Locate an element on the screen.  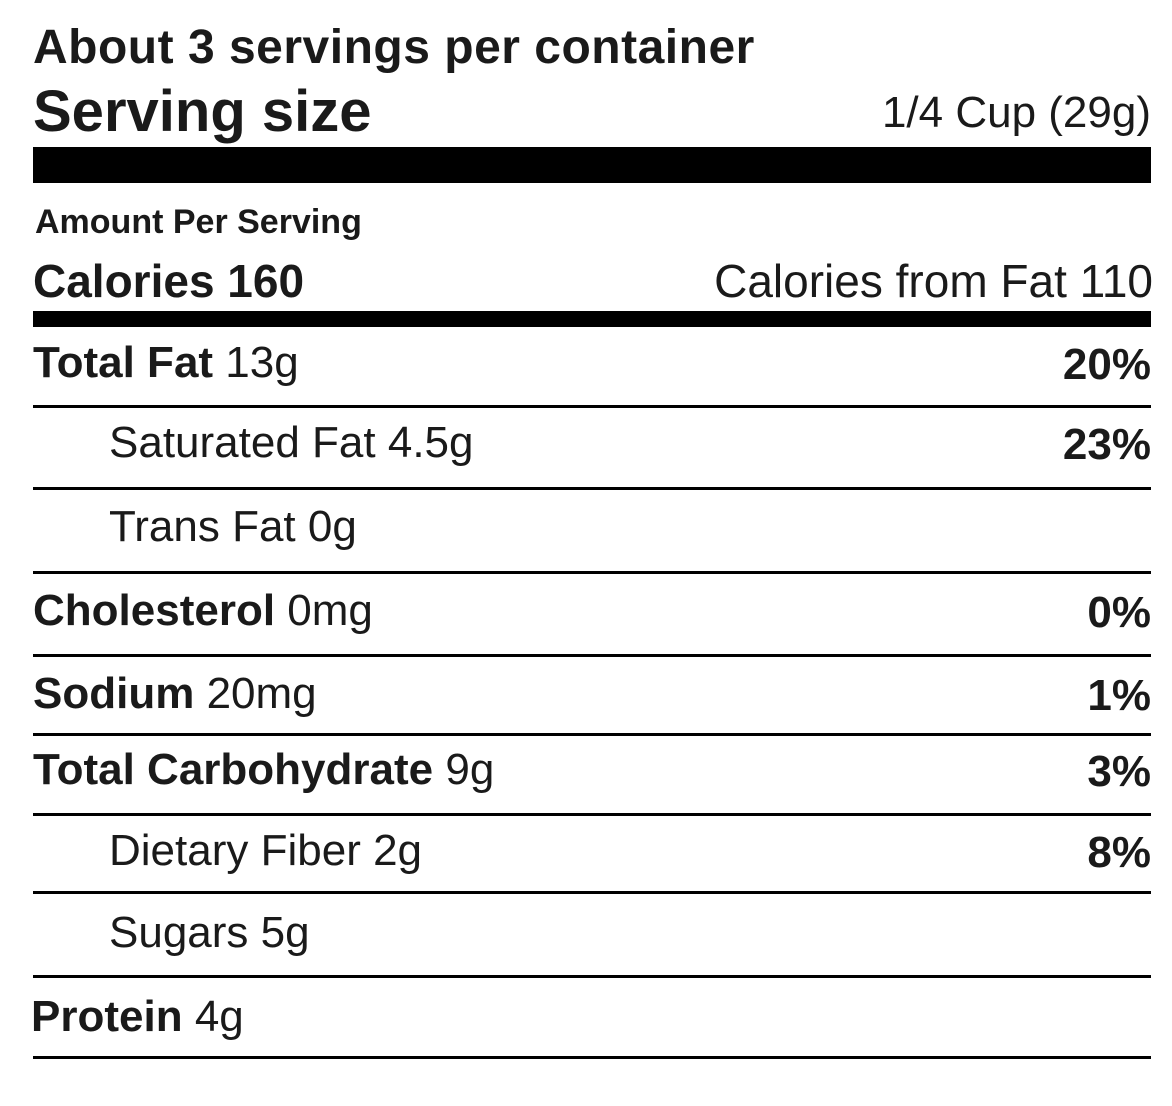
nutrient-daily-value: 1% is located at coordinates (1119, 695).